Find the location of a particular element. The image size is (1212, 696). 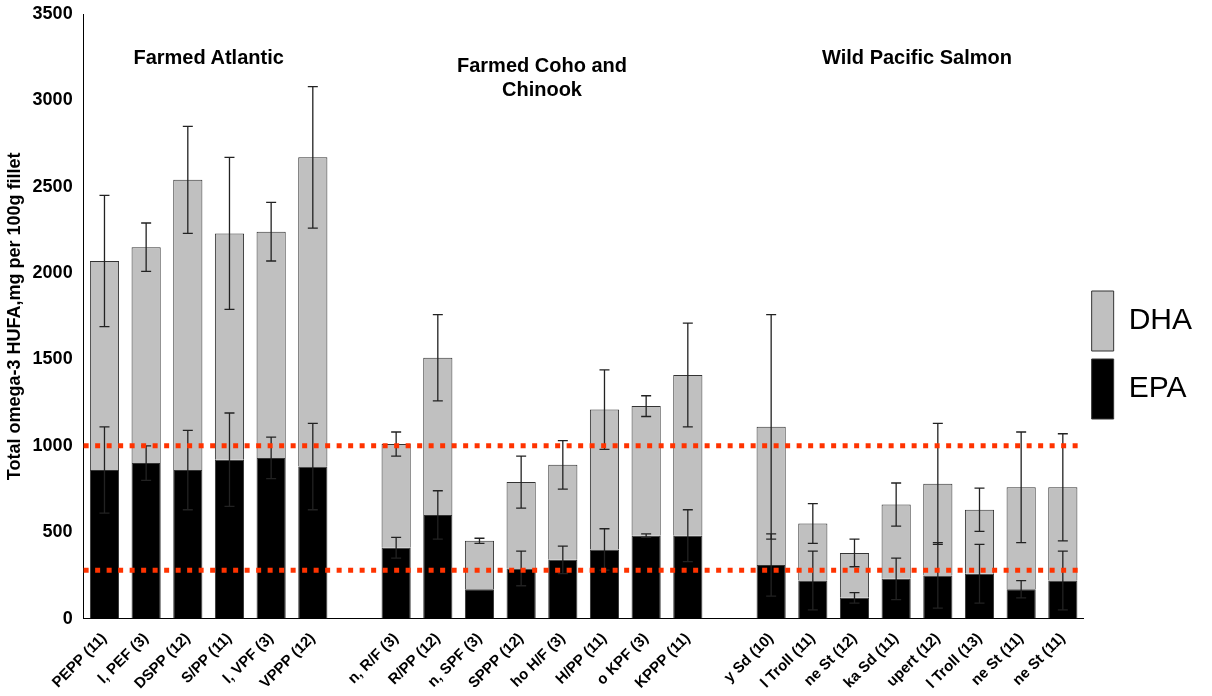

y-tick-label: 0 is located at coordinates (67, 617).